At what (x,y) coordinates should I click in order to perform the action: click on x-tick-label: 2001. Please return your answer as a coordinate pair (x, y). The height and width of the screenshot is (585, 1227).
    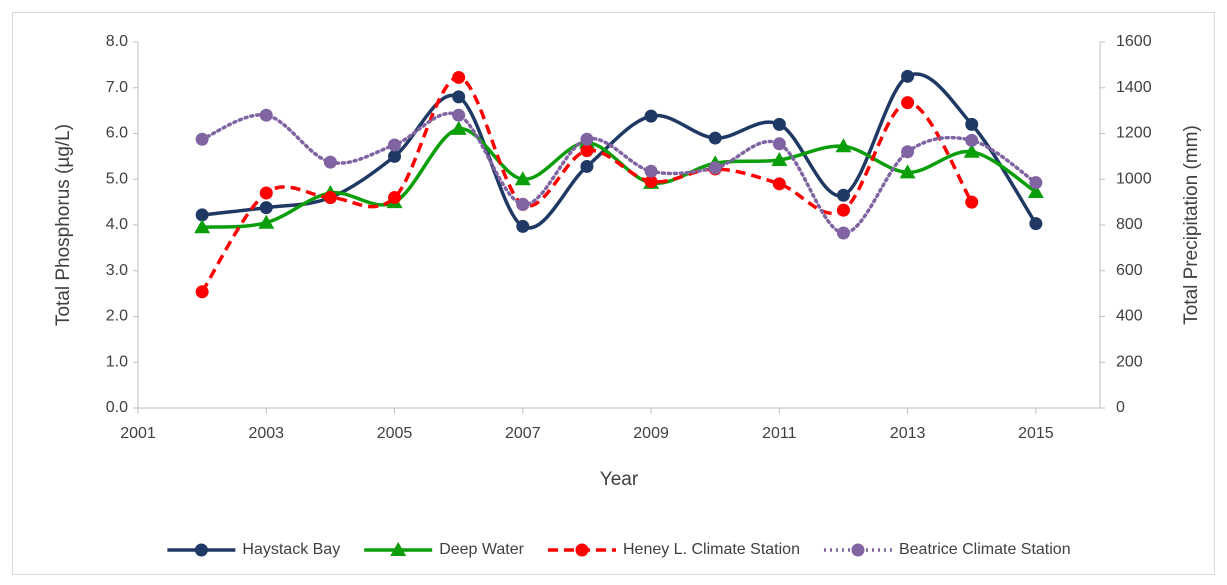
    Looking at the image, I should click on (138, 433).